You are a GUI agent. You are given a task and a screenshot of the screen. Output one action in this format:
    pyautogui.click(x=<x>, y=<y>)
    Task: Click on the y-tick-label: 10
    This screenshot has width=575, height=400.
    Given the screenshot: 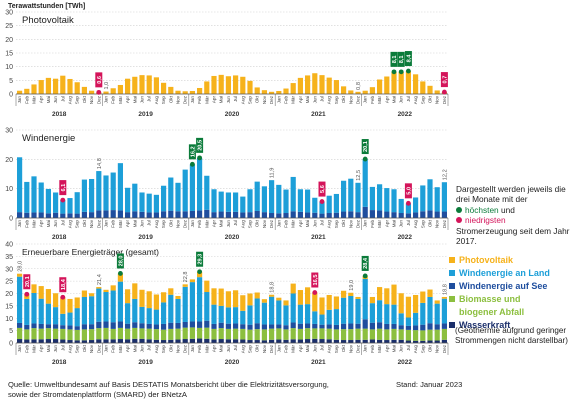 What is the action you would take?
    pyautogui.click(x=9, y=319)
    